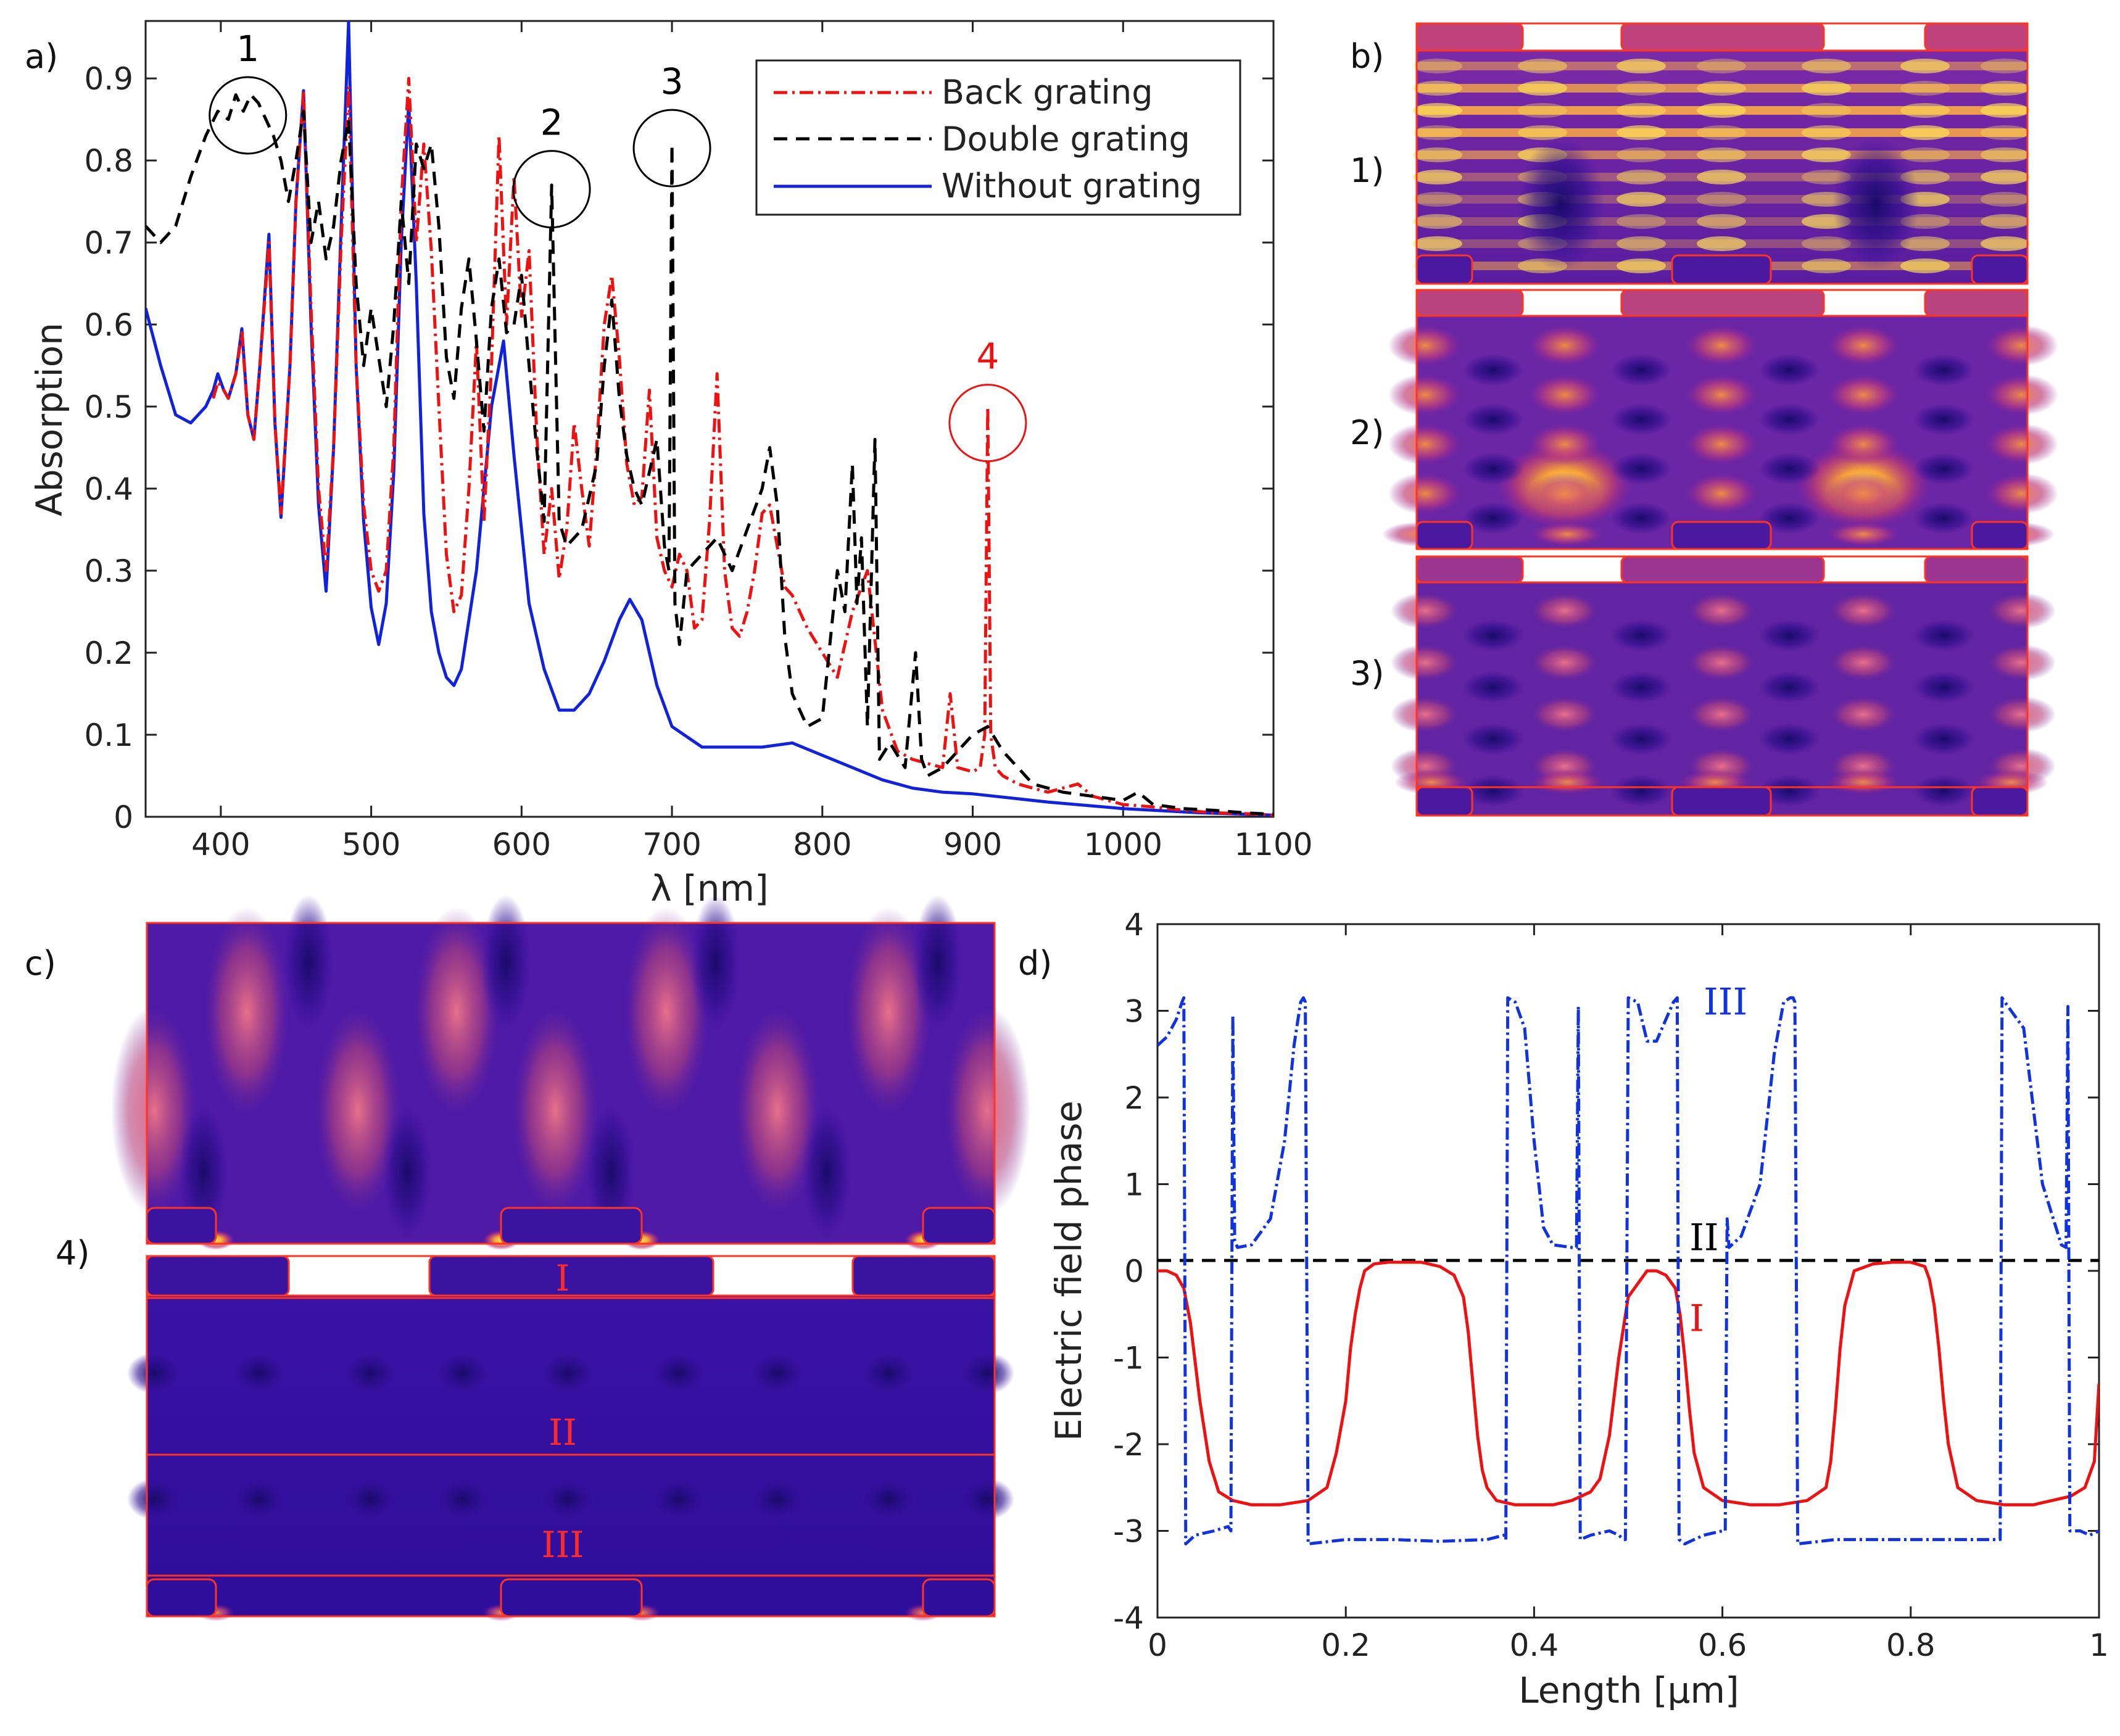 This screenshot has height=1736, width=2120. I want to click on map1-grating, so click(1722, 153).